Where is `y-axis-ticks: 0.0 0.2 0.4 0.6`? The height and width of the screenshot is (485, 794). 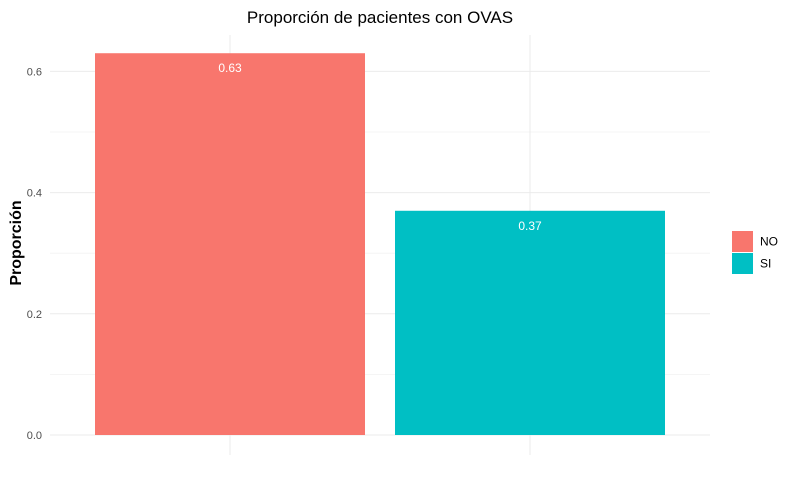
y-axis-ticks: 0.0 0.2 0.4 0.6 is located at coordinates (34, 254).